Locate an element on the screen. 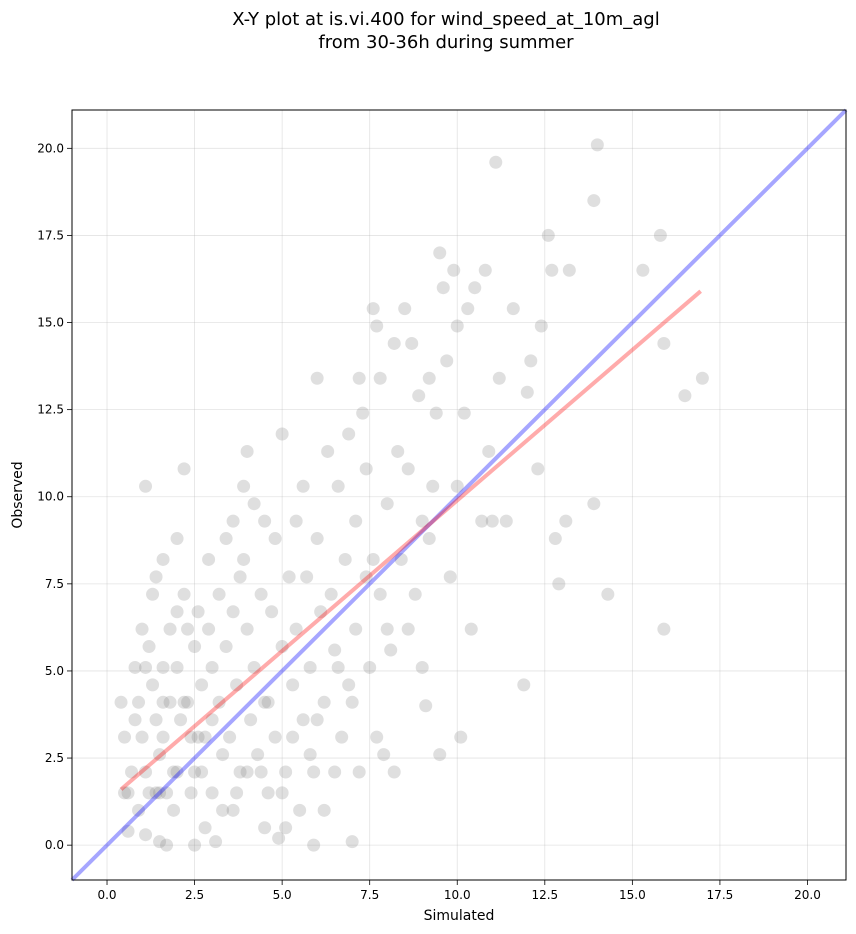 This screenshot has width=856, height=934. y-tick-label: 20.0 is located at coordinates (50, 148).